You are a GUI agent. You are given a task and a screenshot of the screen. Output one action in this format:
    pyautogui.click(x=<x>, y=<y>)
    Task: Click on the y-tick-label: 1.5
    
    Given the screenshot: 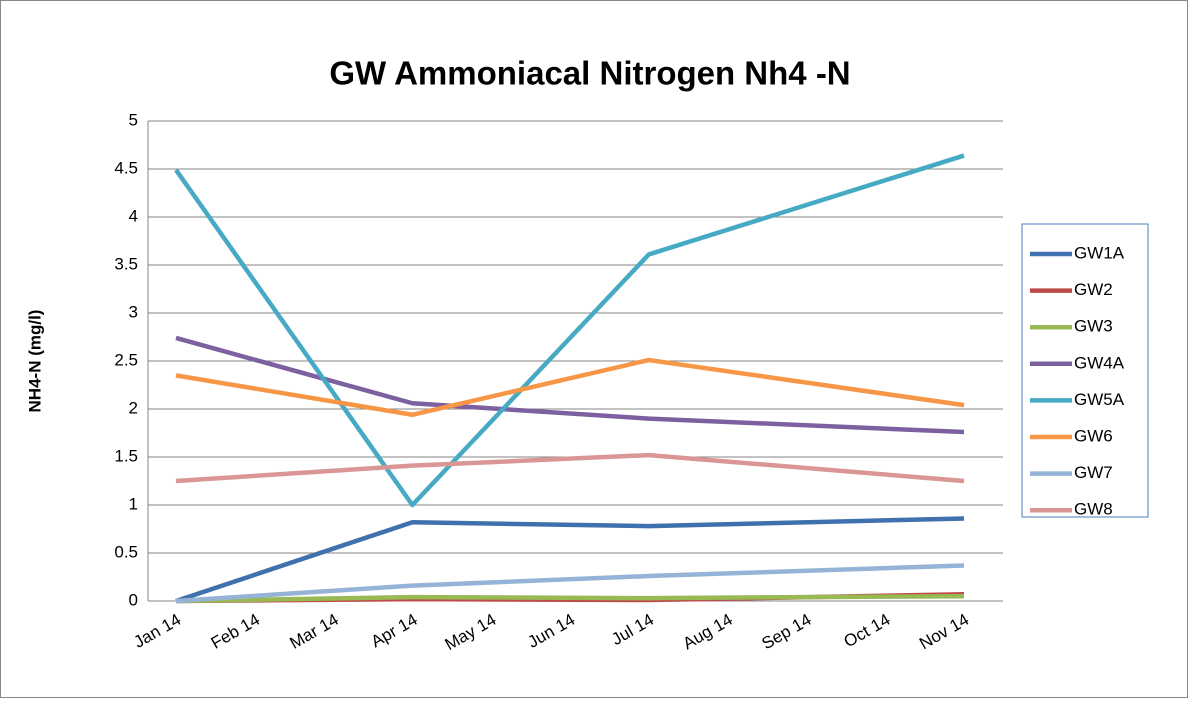 What is the action you would take?
    pyautogui.click(x=126, y=455)
    